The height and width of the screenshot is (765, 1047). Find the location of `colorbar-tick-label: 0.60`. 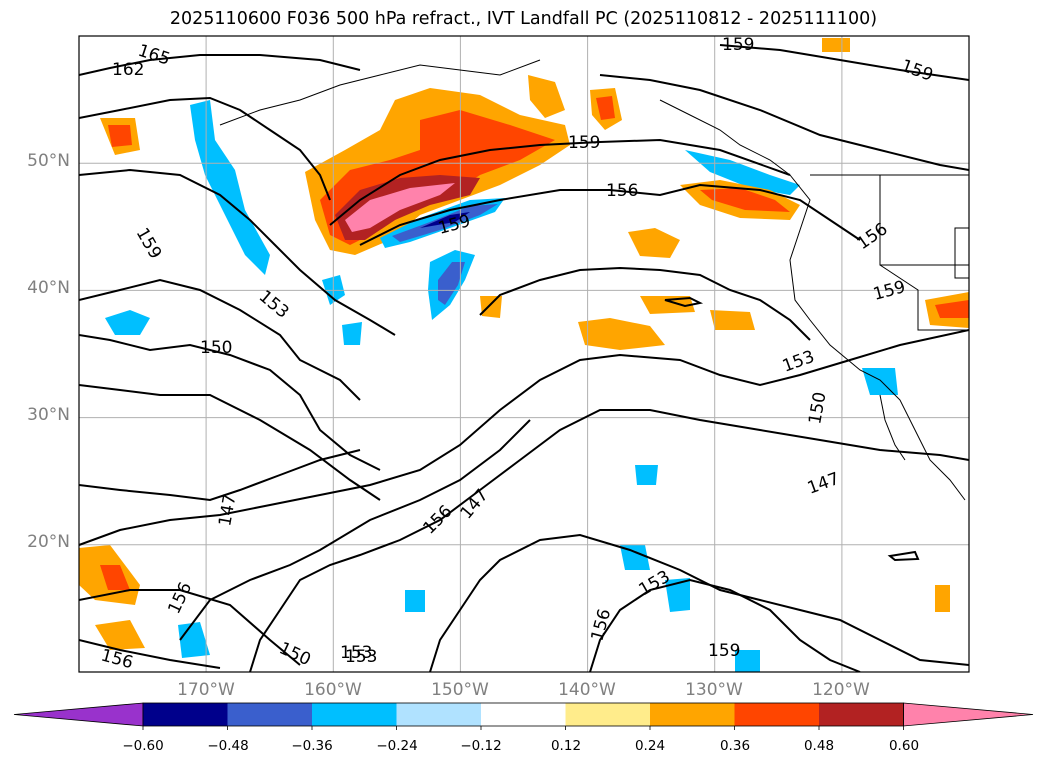

colorbar-tick-label: 0.60 is located at coordinates (904, 746).